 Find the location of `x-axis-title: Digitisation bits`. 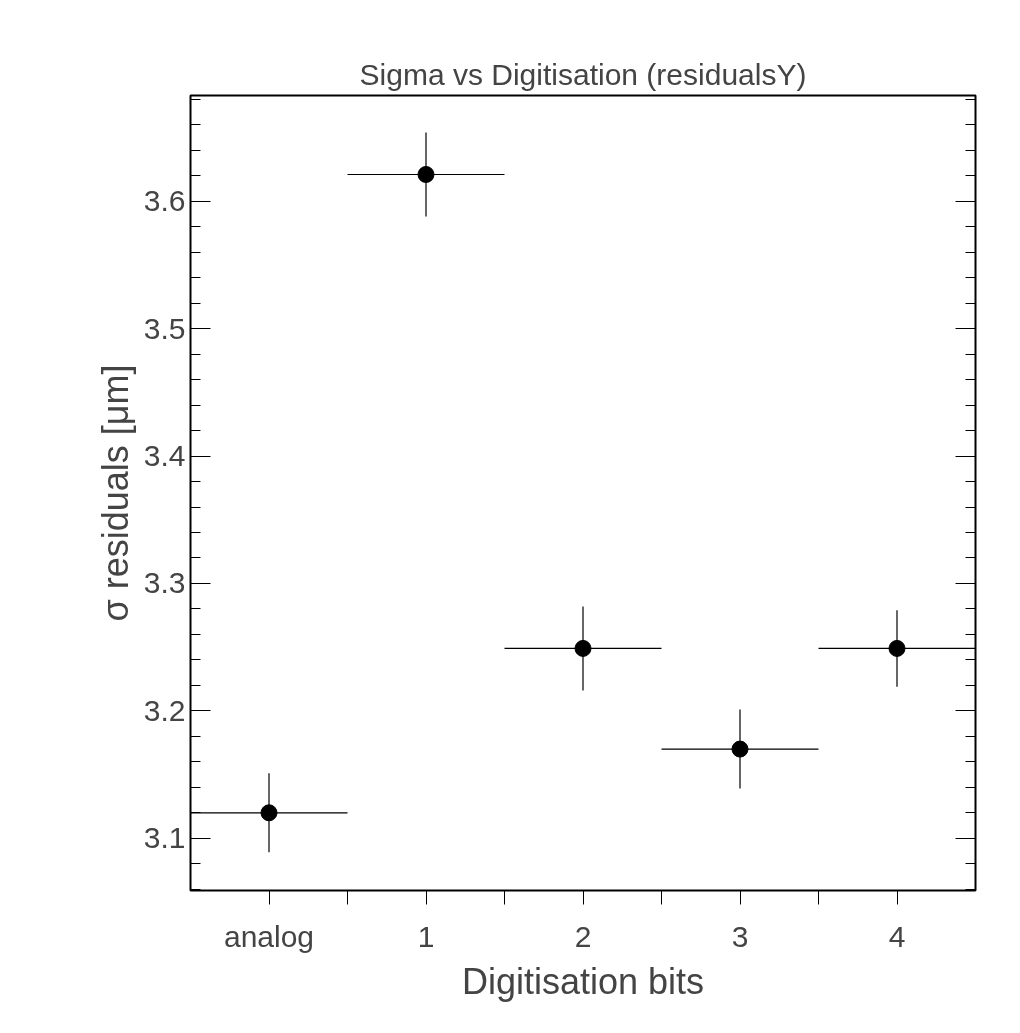

x-axis-title: Digitisation bits is located at coordinates (583, 981).